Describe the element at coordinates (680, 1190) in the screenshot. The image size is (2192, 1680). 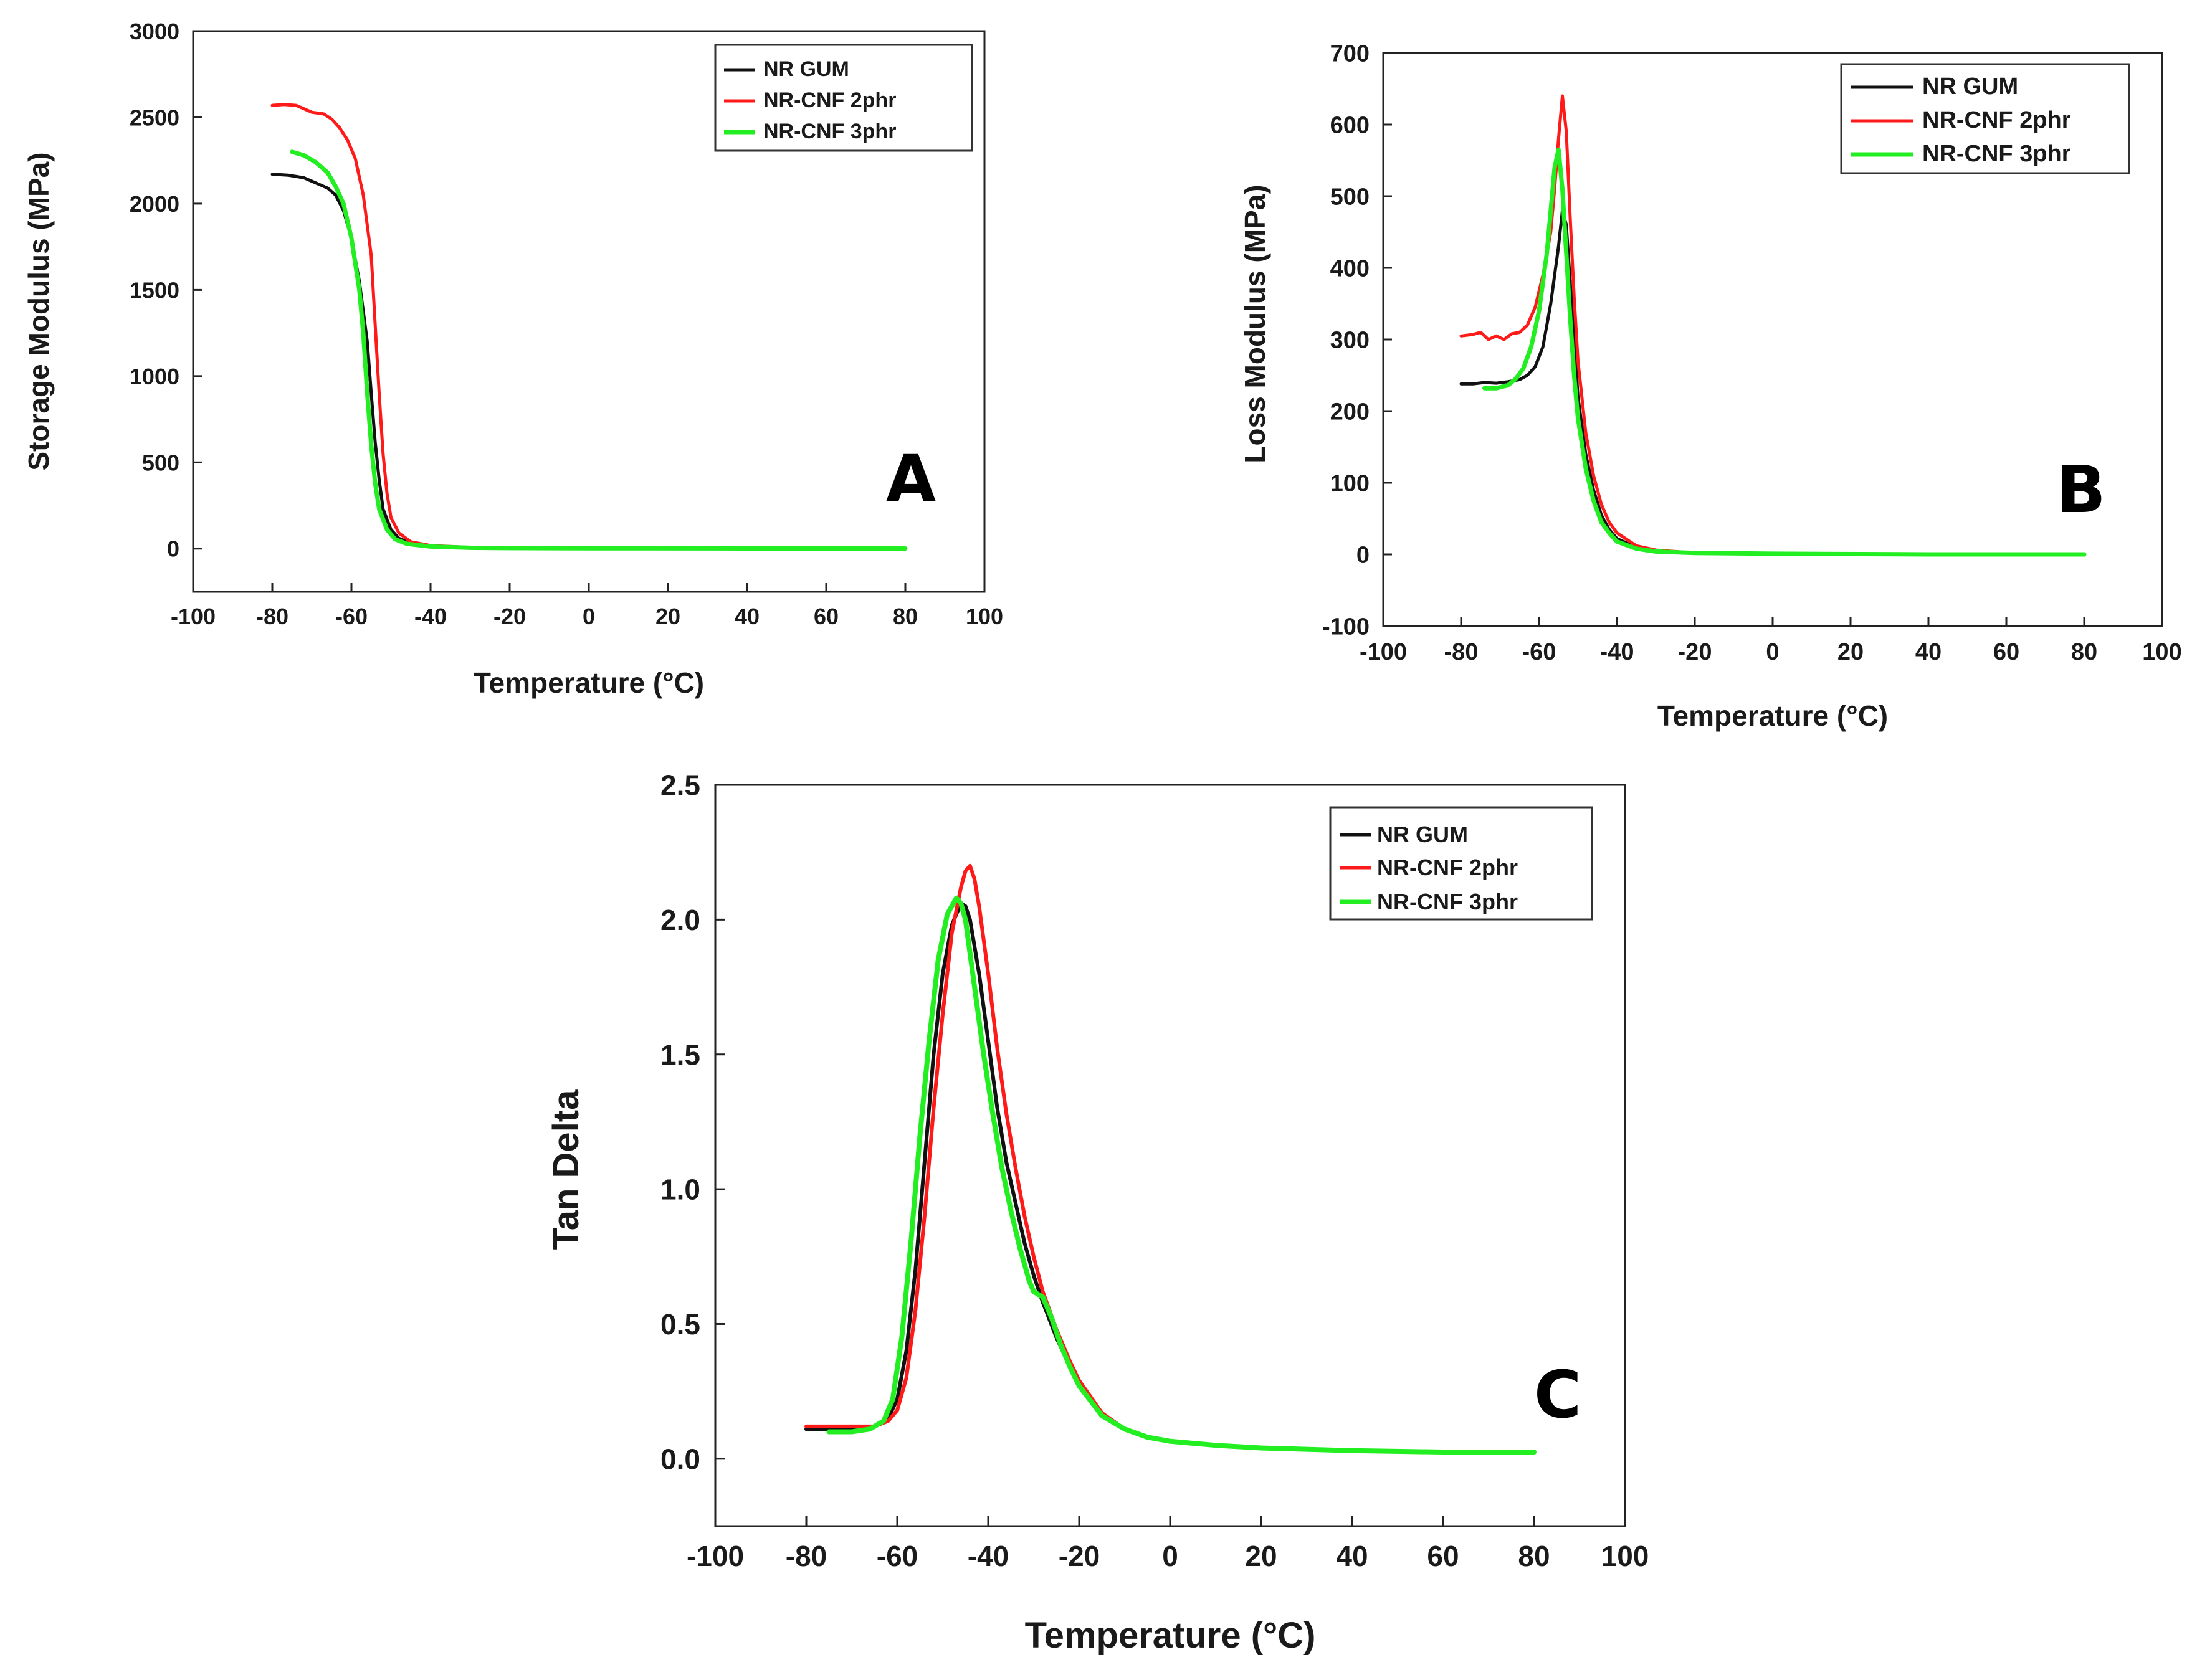
I see `y-tick-label: 1.0` at that location.